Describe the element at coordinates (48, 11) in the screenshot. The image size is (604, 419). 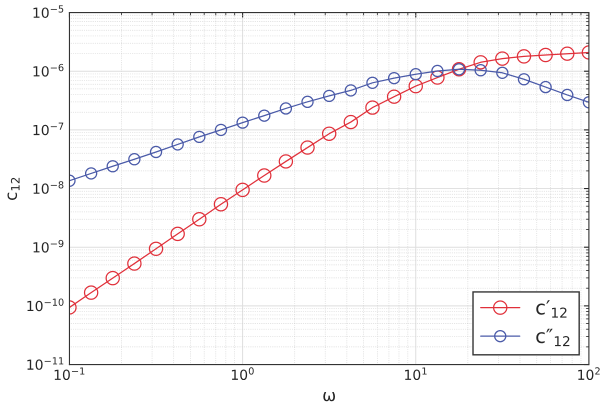
I see `y-tick-label: 10$^{−5}$` at that location.